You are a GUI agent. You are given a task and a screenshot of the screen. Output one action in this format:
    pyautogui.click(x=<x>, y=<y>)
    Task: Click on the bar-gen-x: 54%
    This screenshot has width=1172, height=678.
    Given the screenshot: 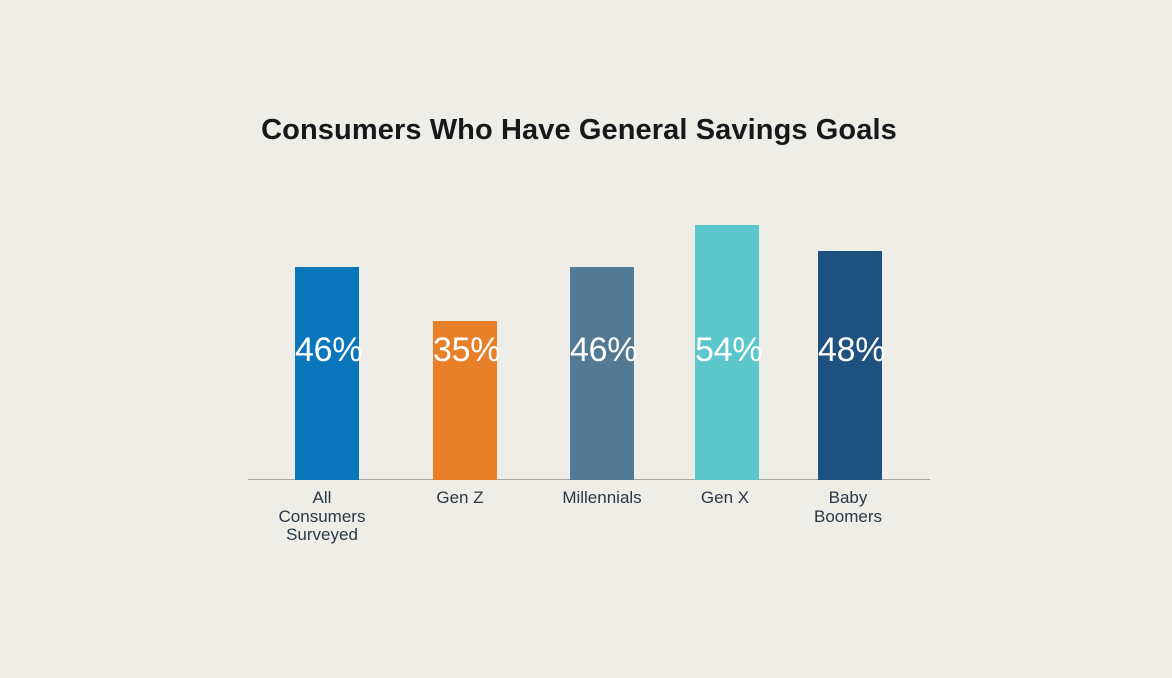 What is the action you would take?
    pyautogui.click(x=729, y=352)
    